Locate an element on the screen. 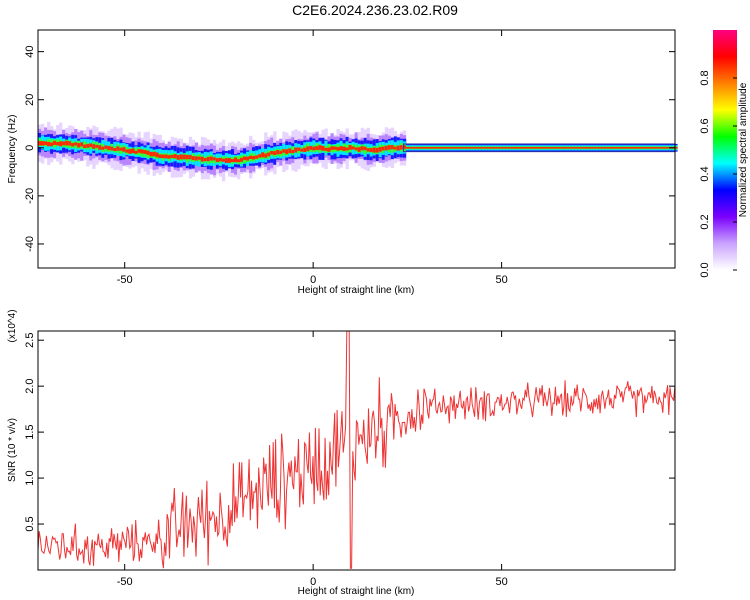  spectrogram-x-axis-label: Height of straight line (km) is located at coordinates (356, 290).